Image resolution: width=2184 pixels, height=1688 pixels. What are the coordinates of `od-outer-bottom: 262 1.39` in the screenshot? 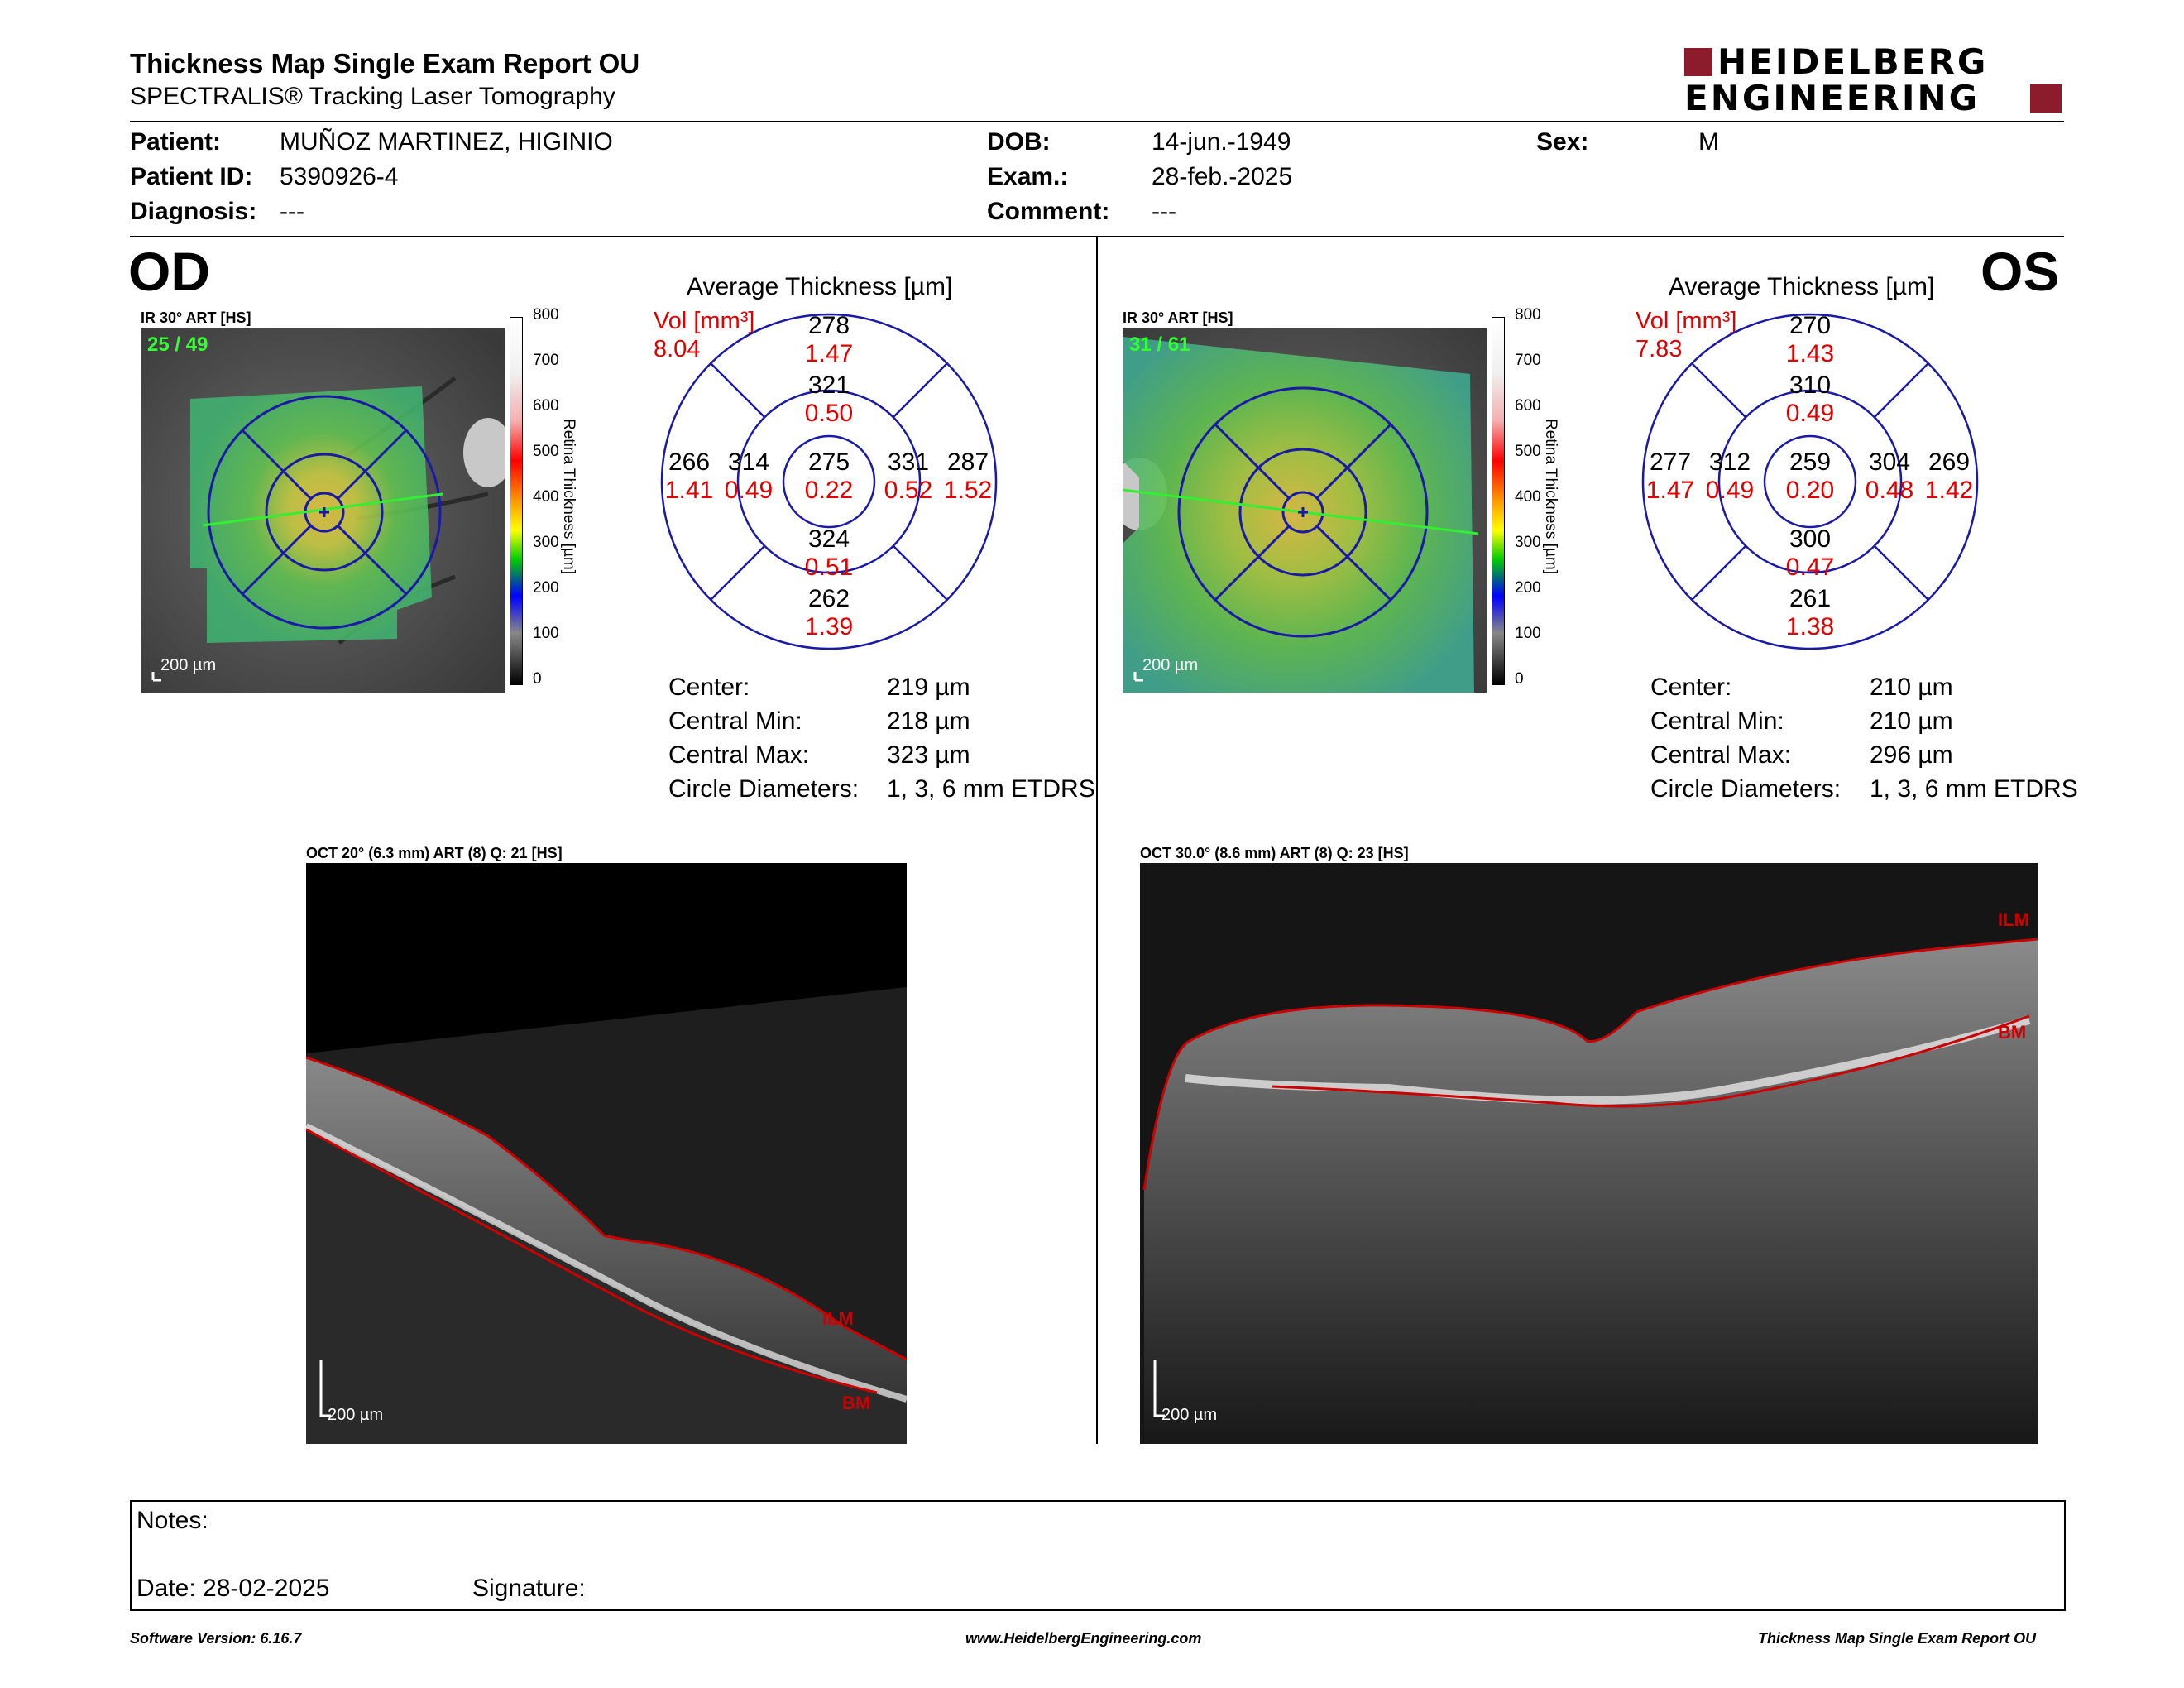 It's located at (829, 612).